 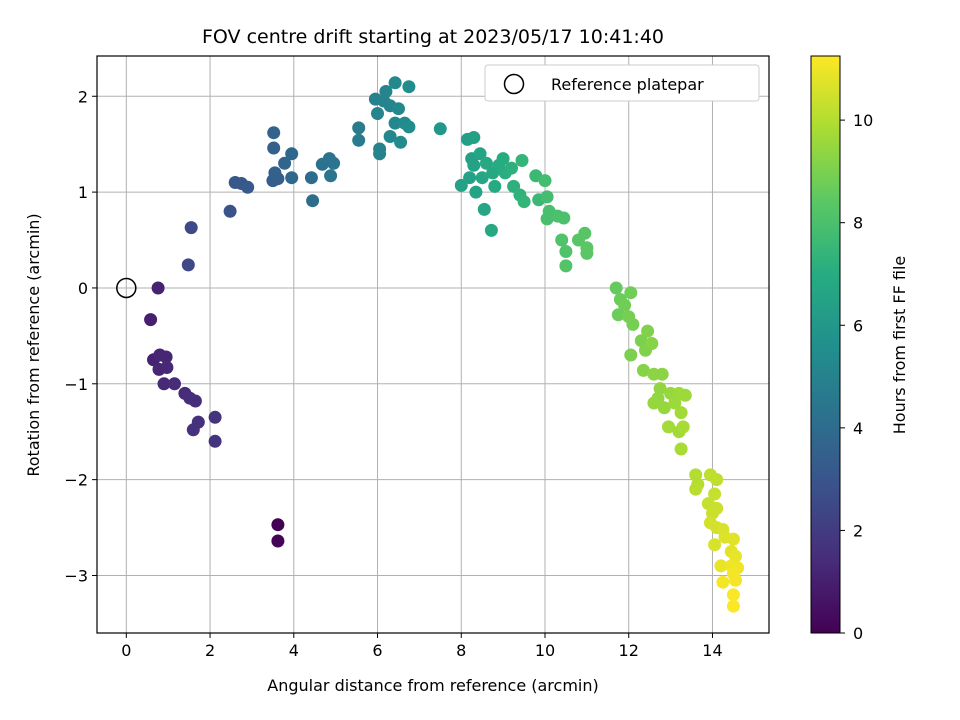 I want to click on x-tick-label: 12, so click(x=629, y=650).